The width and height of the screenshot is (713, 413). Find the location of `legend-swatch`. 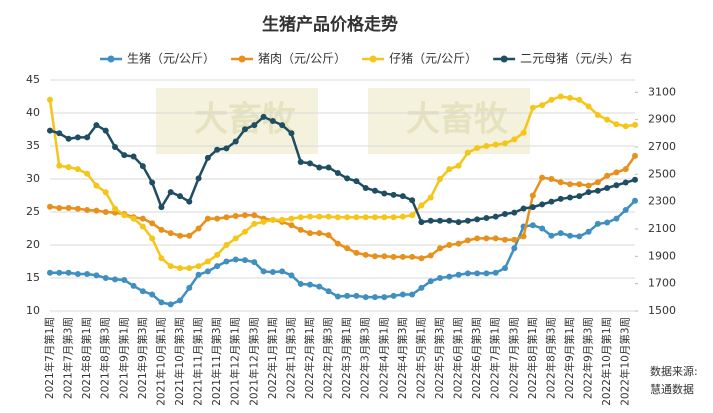

legend-swatch is located at coordinates (111, 59).